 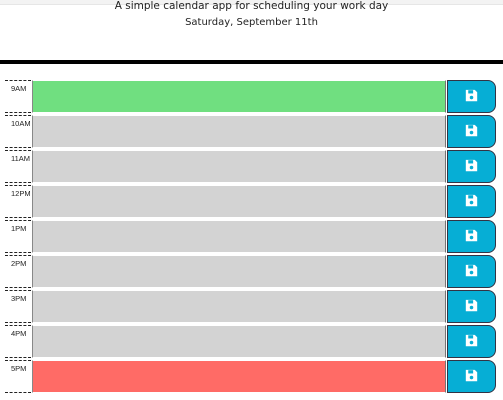 I want to click on hour-label: 3PM, so click(x=18, y=306).